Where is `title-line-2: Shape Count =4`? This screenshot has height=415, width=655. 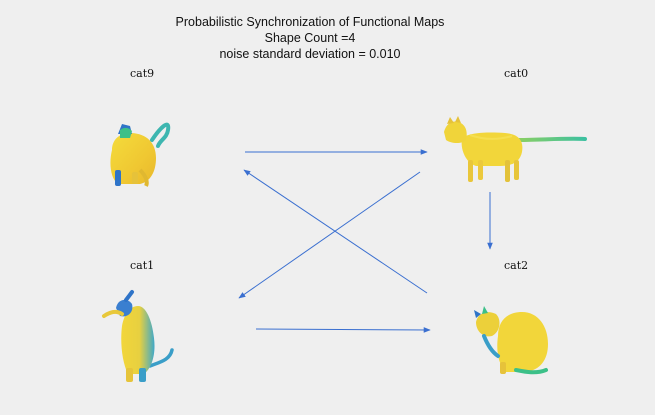
title-line-2: Shape Count =4 is located at coordinates (310, 38).